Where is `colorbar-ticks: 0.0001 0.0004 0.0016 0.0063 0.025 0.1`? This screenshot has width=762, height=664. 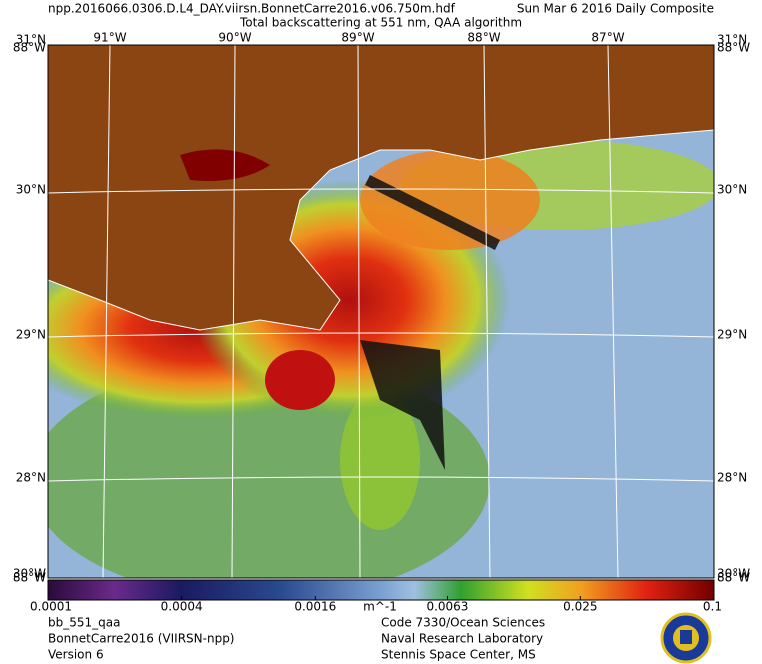 colorbar-ticks: 0.0001 0.0004 0.0016 0.0063 0.025 0.1 is located at coordinates (376, 605).